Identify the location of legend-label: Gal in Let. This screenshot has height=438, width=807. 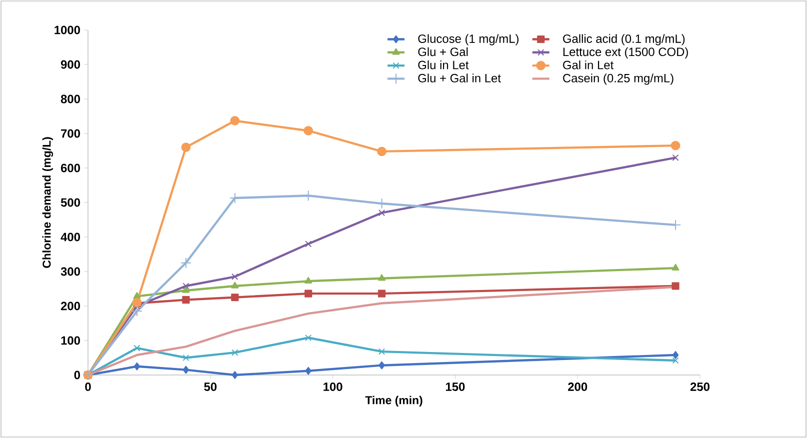
(588, 65).